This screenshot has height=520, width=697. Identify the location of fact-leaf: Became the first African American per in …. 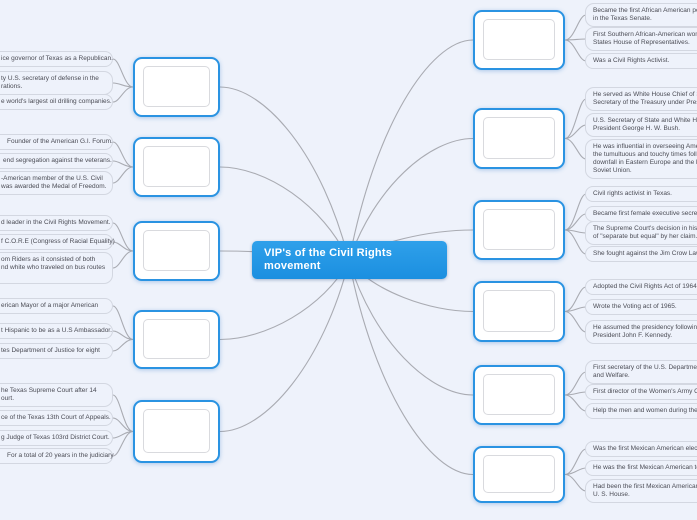
(641, 15).